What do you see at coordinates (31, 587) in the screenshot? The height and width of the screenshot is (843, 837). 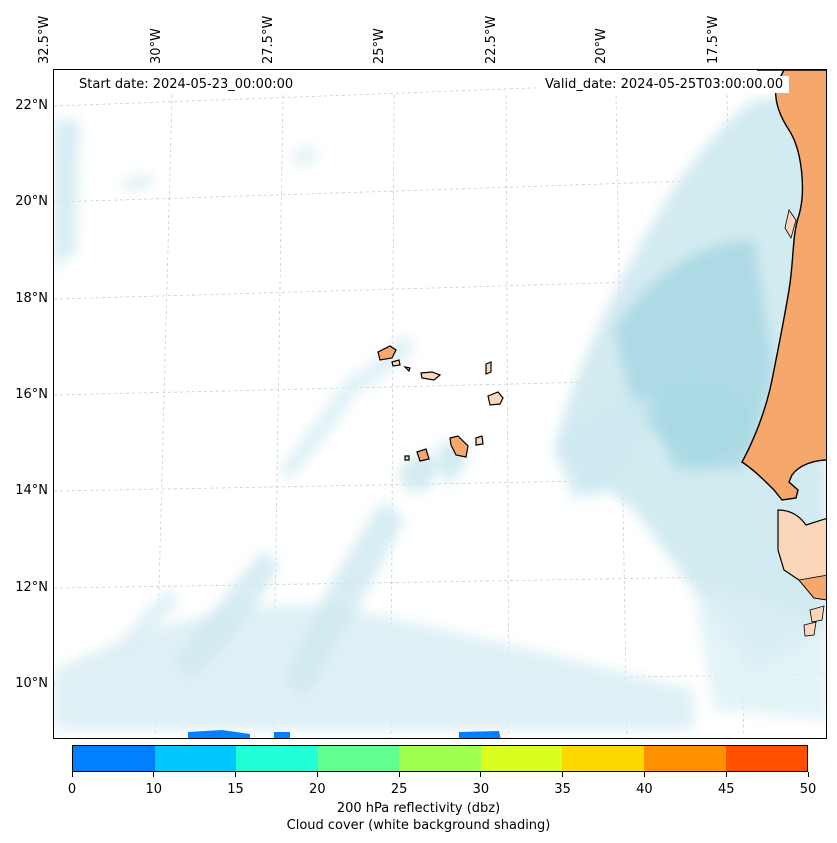 I see `lat-label-12n: 12°N` at bounding box center [31, 587].